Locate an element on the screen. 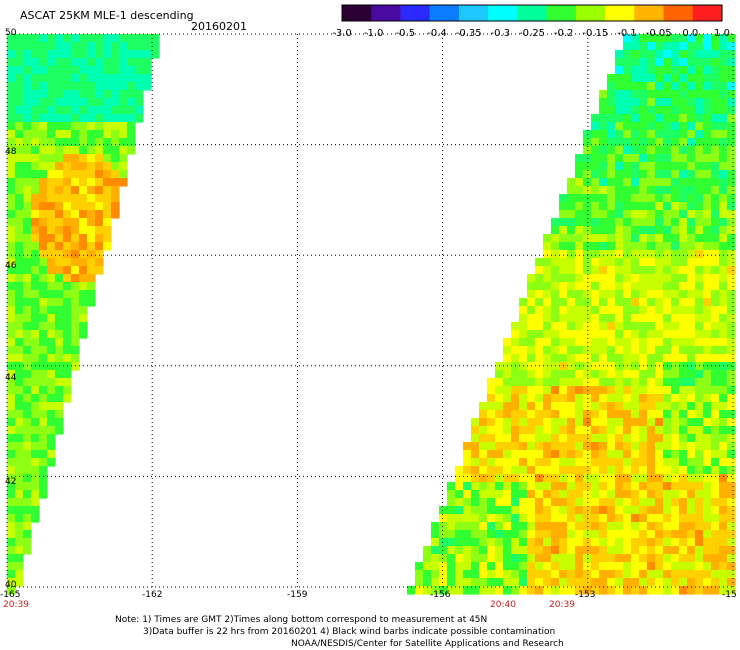 This screenshot has height=650, width=740. lat-label-46: 46 is located at coordinates (11, 266).